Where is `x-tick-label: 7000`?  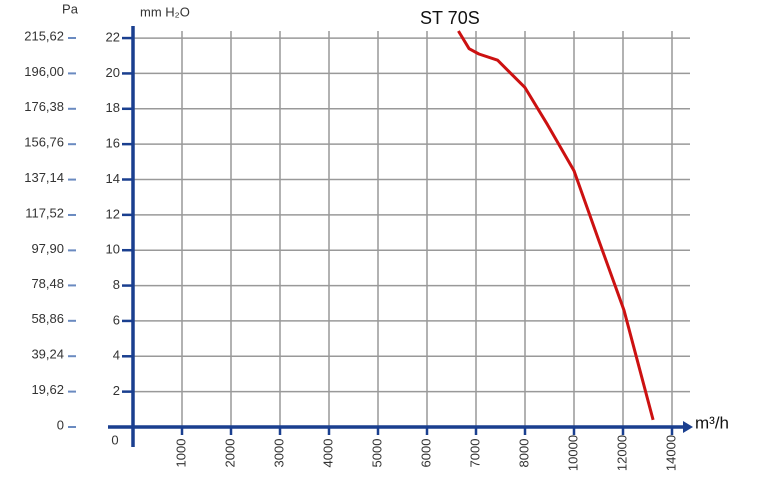
x-tick-label: 7000 is located at coordinates (474, 453).